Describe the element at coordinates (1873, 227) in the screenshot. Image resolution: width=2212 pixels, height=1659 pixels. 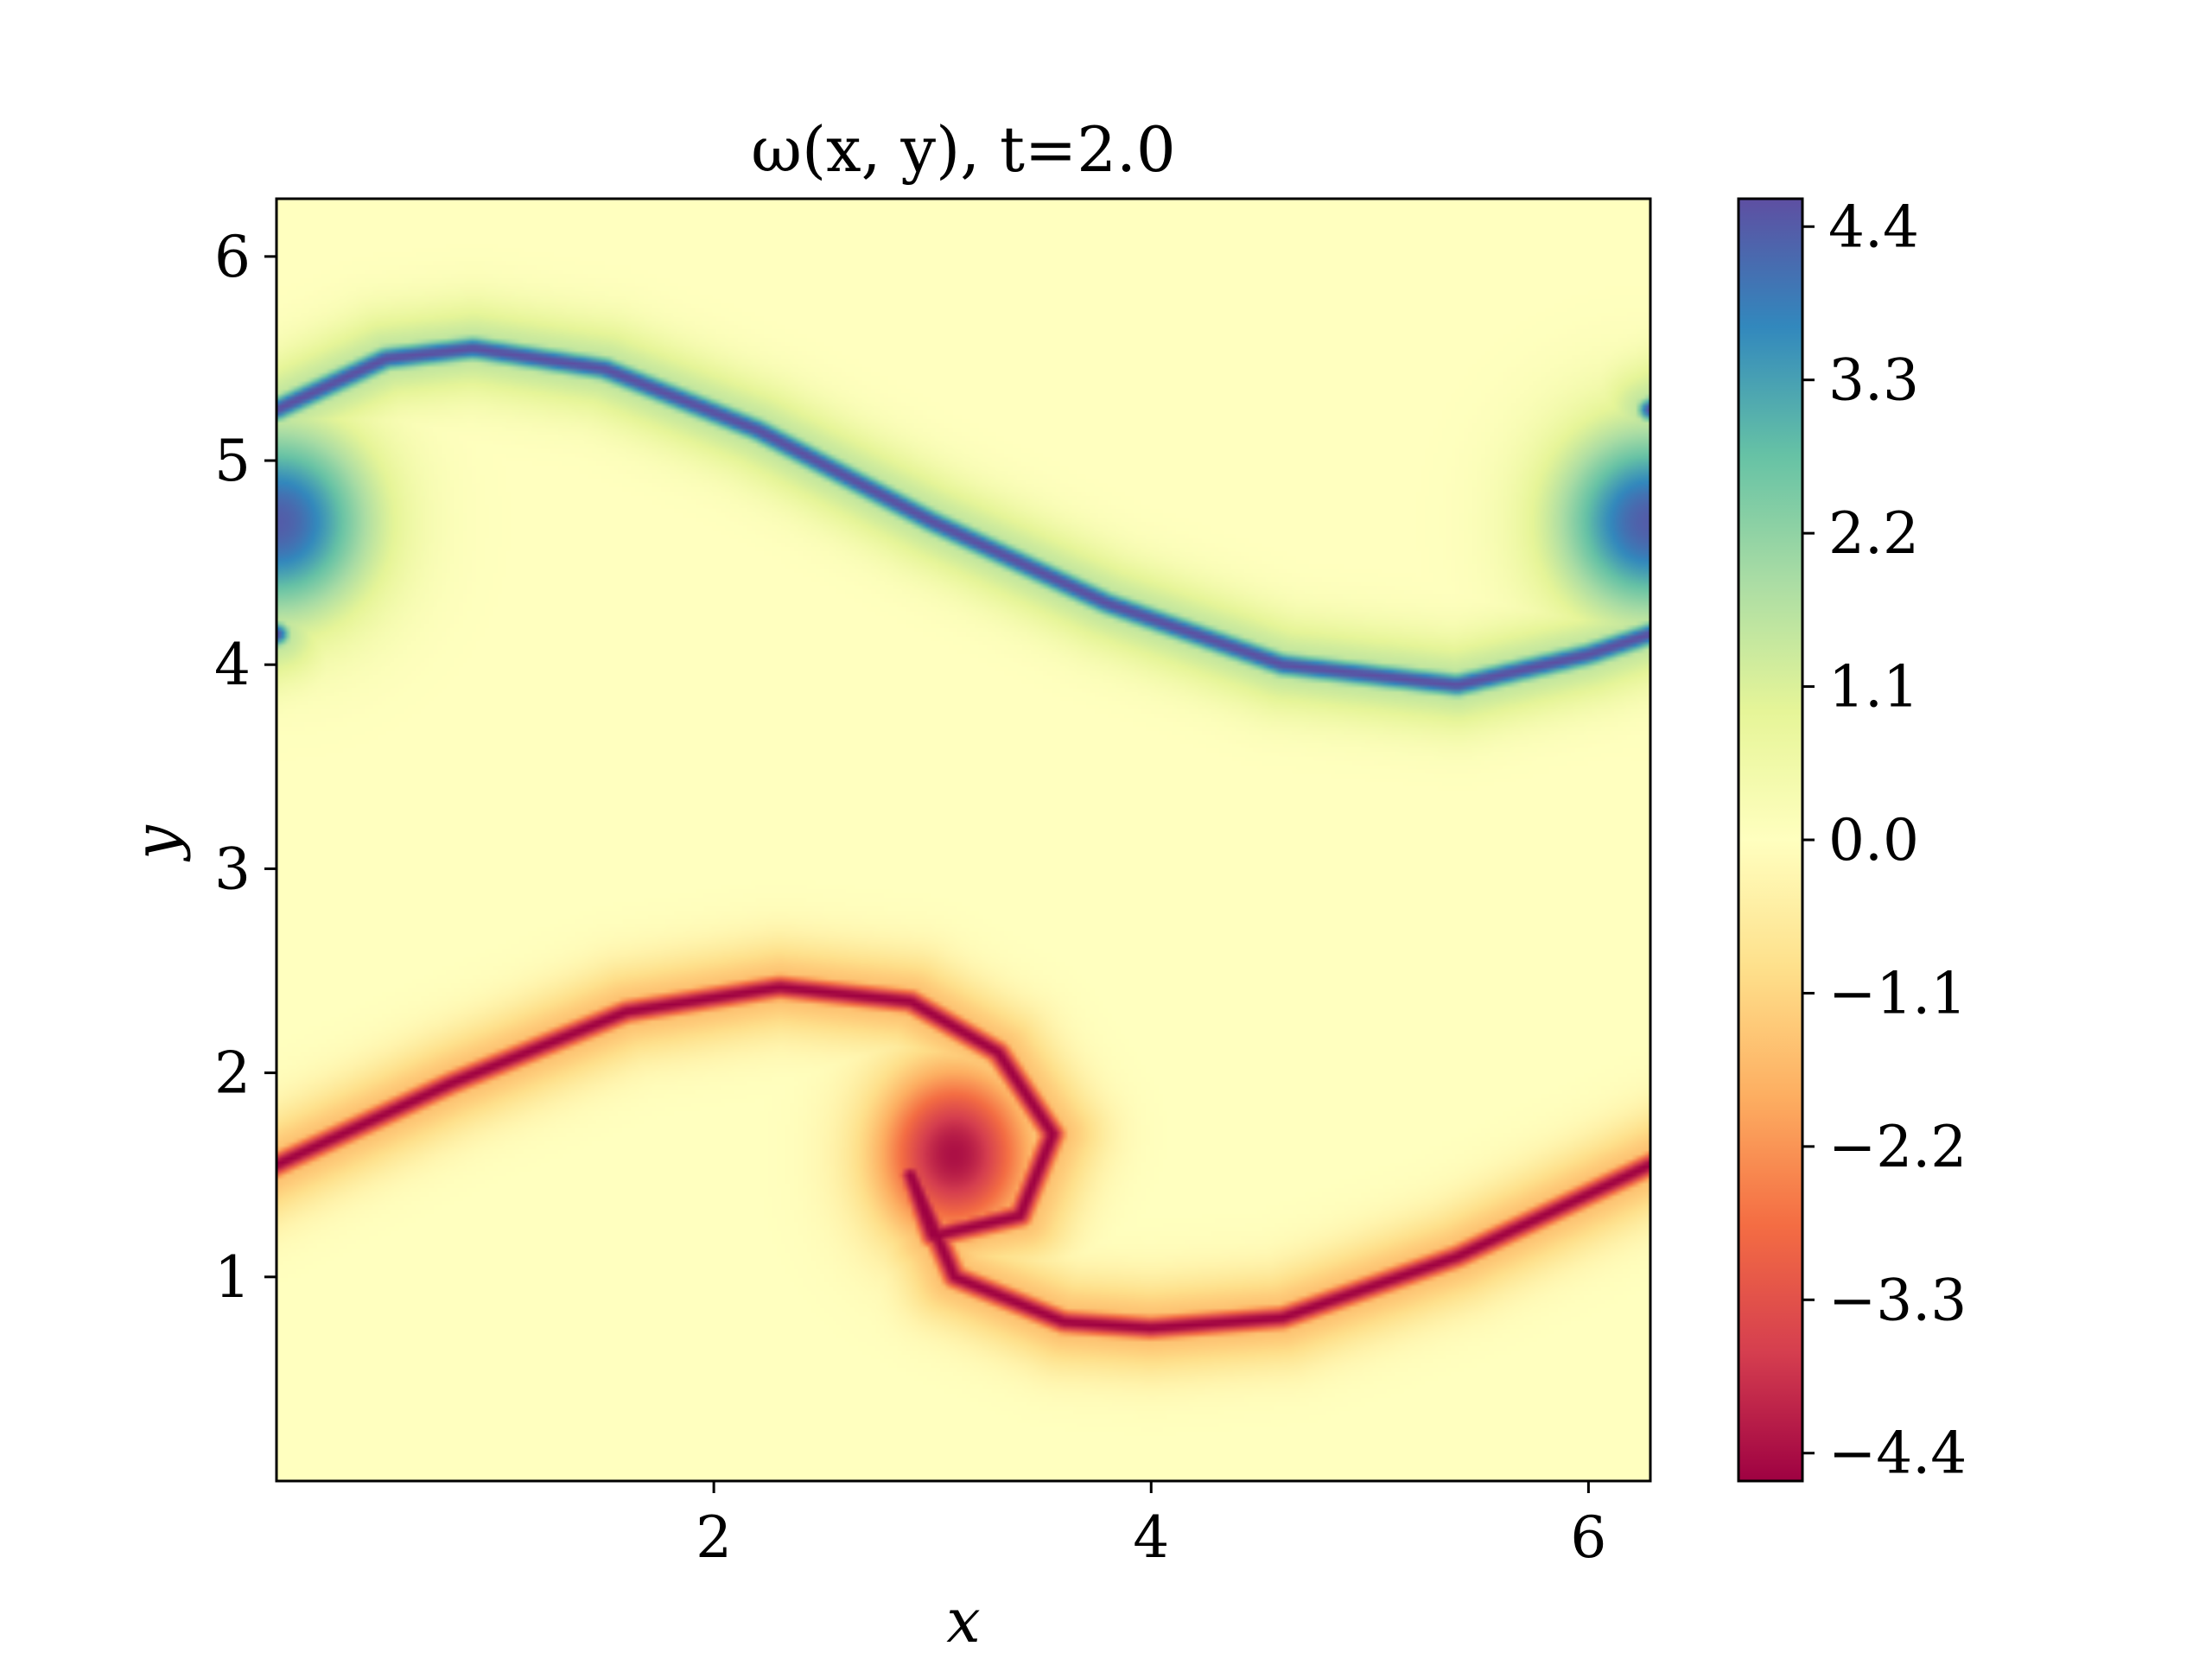
I see `colorbar-tick-label: 4.4` at that location.